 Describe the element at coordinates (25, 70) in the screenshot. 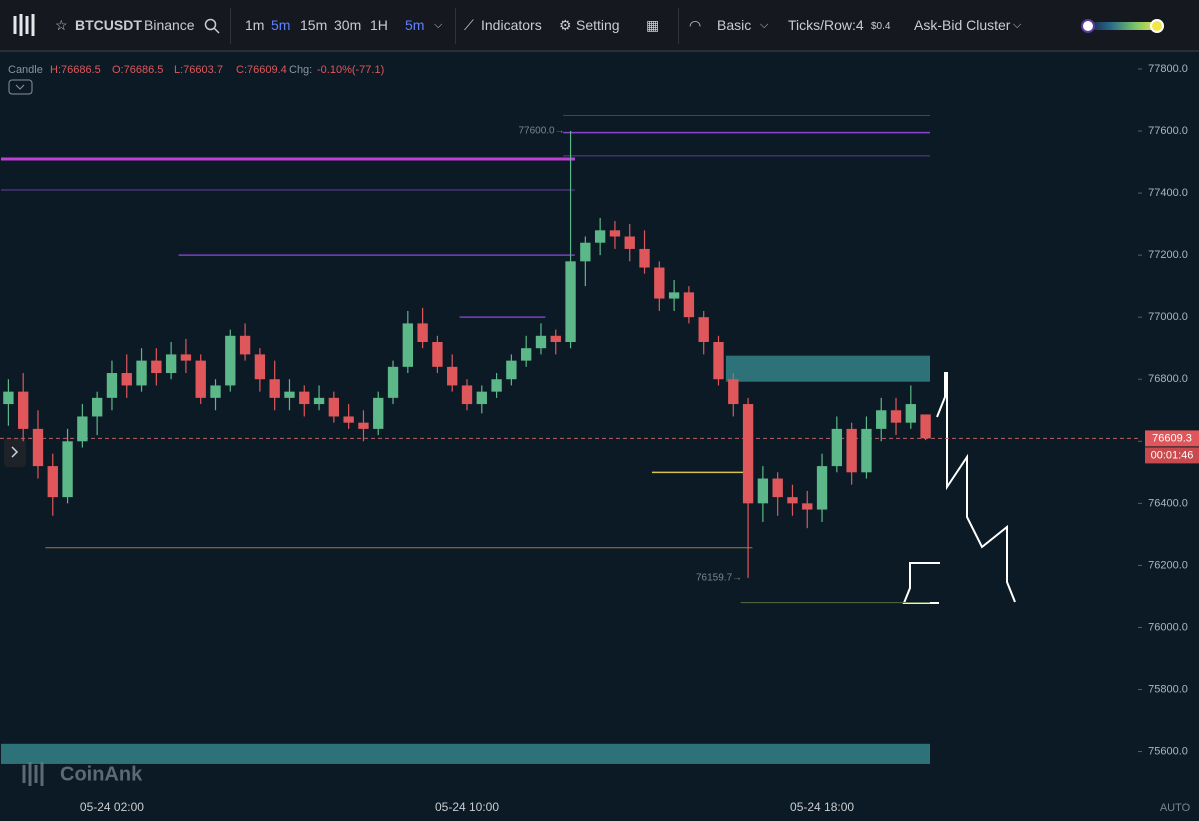

I see `legend-kind: Candle` at that location.